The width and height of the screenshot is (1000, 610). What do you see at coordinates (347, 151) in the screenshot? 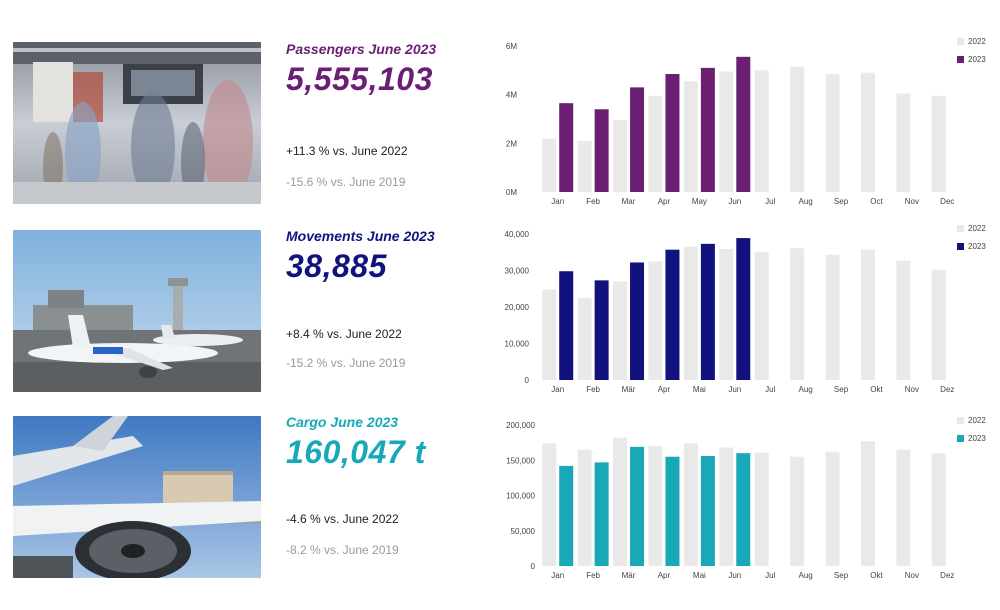
I see `passengers-compare-2022: +11.3 % vs. June 2022` at bounding box center [347, 151].